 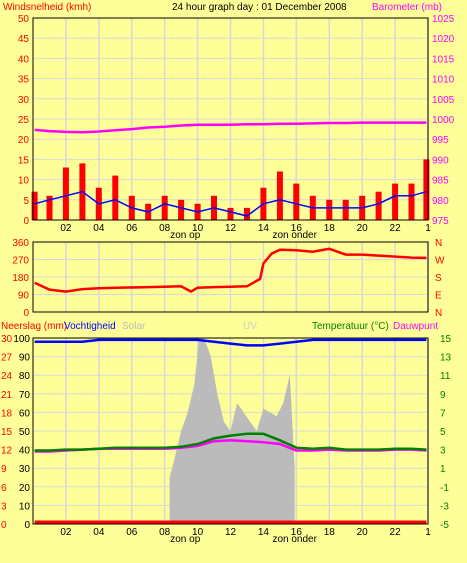 I want to click on wind-tick-label: 10, so click(x=24, y=181).